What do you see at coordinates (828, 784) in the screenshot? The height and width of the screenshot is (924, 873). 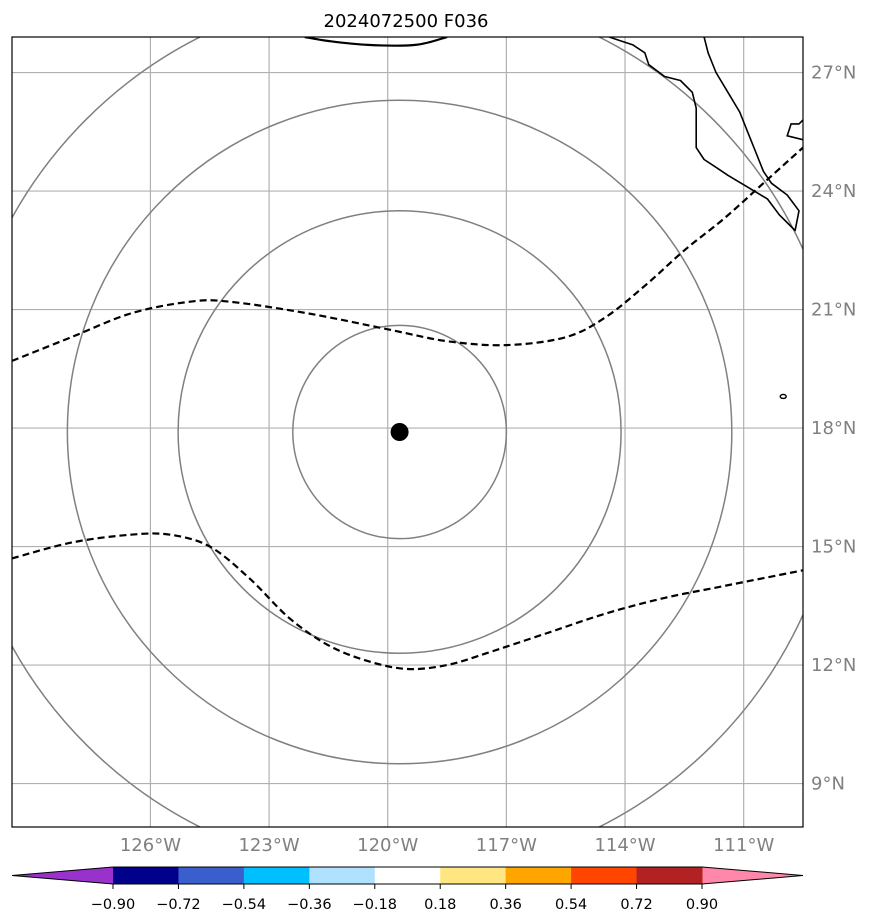 I see `lat-tick-label: 9°N` at bounding box center [828, 784].